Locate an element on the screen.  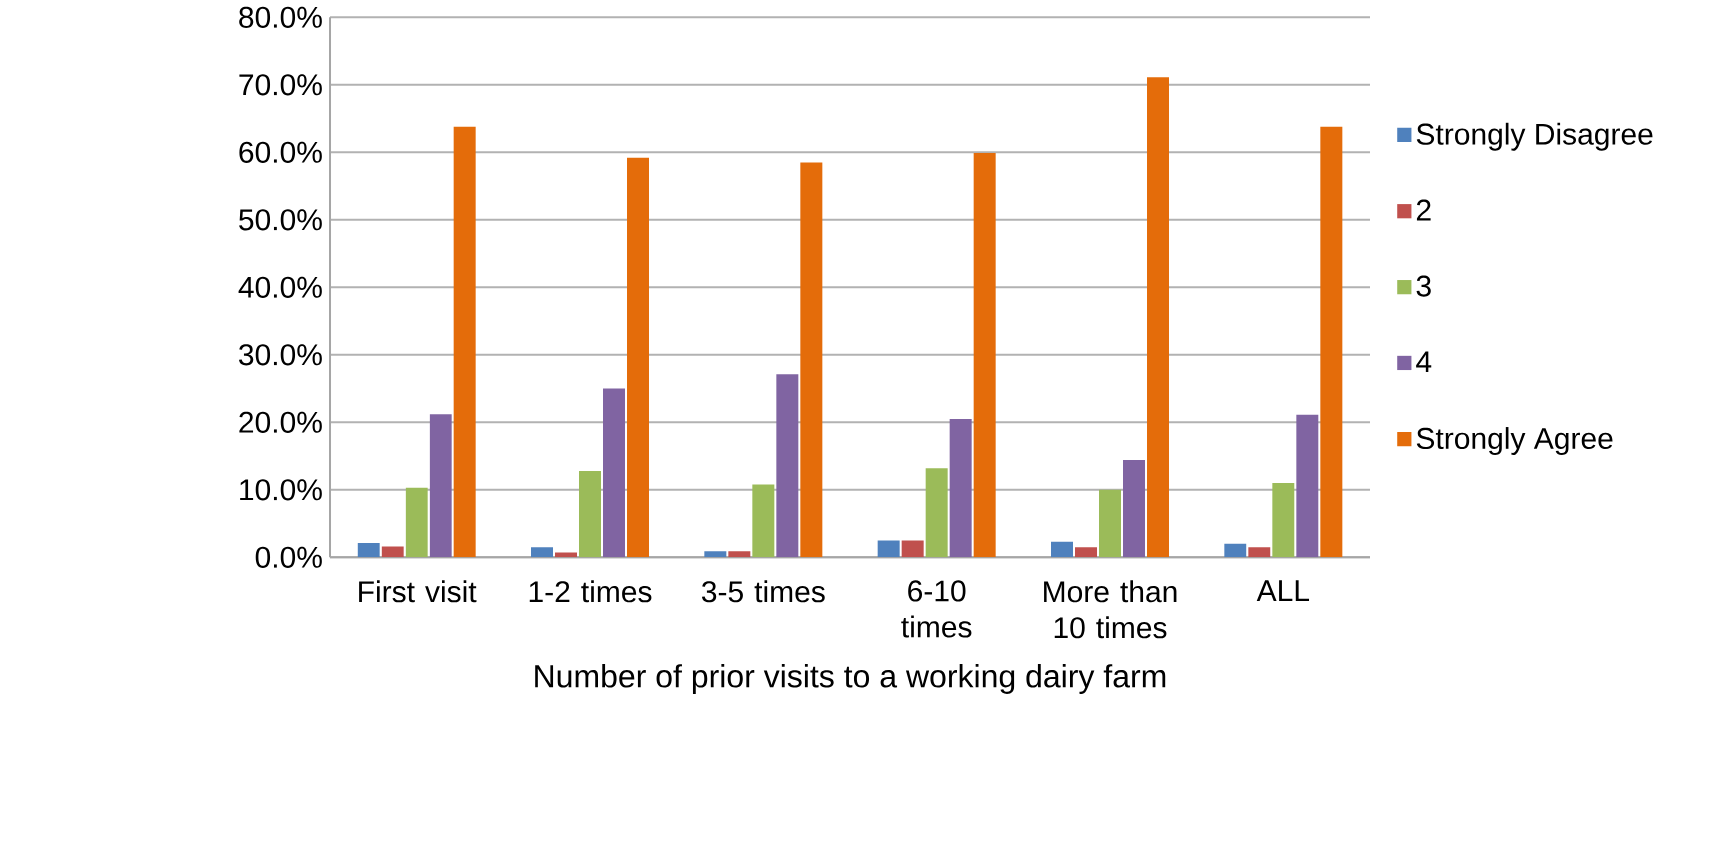
y-tick-label: 30.0% is located at coordinates (280, 355).